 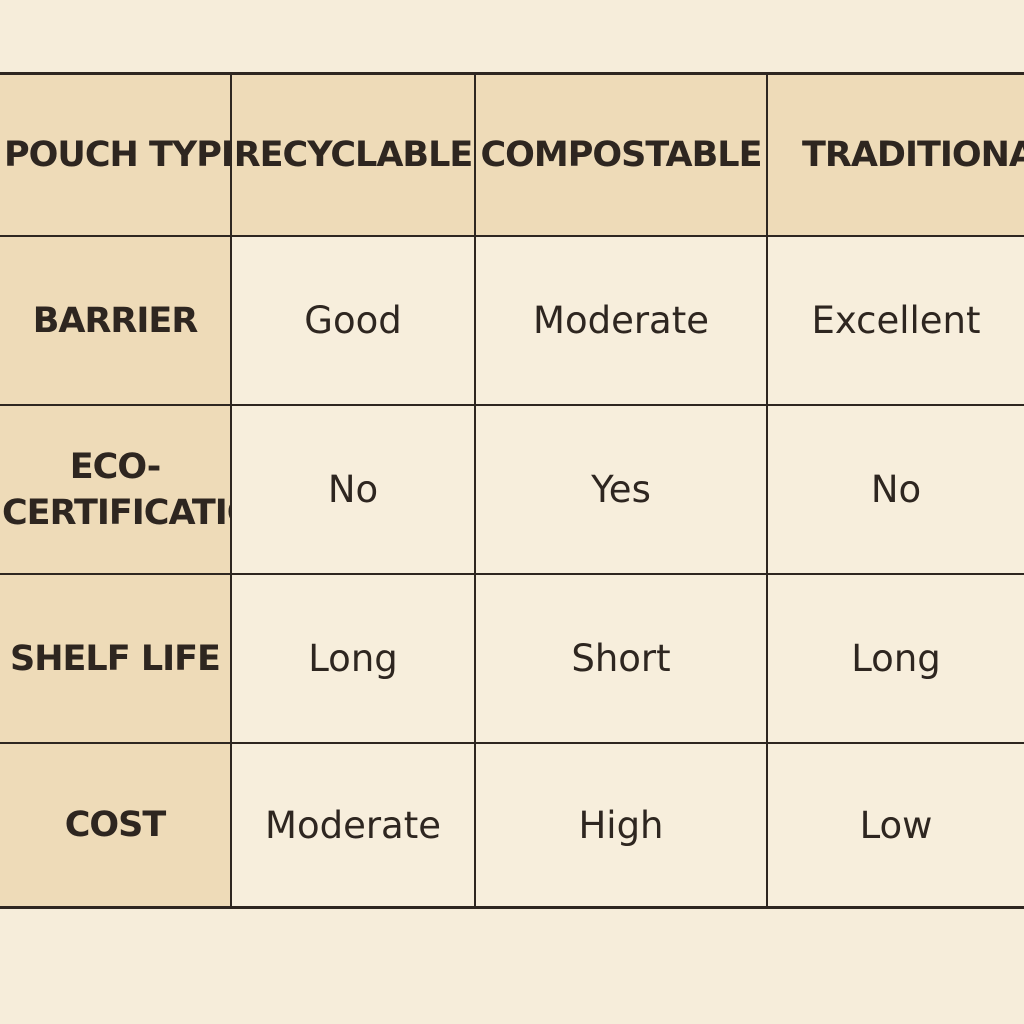 What do you see at coordinates (115, 466) in the screenshot?
I see `row-label-eco-line1: ECO-` at bounding box center [115, 466].